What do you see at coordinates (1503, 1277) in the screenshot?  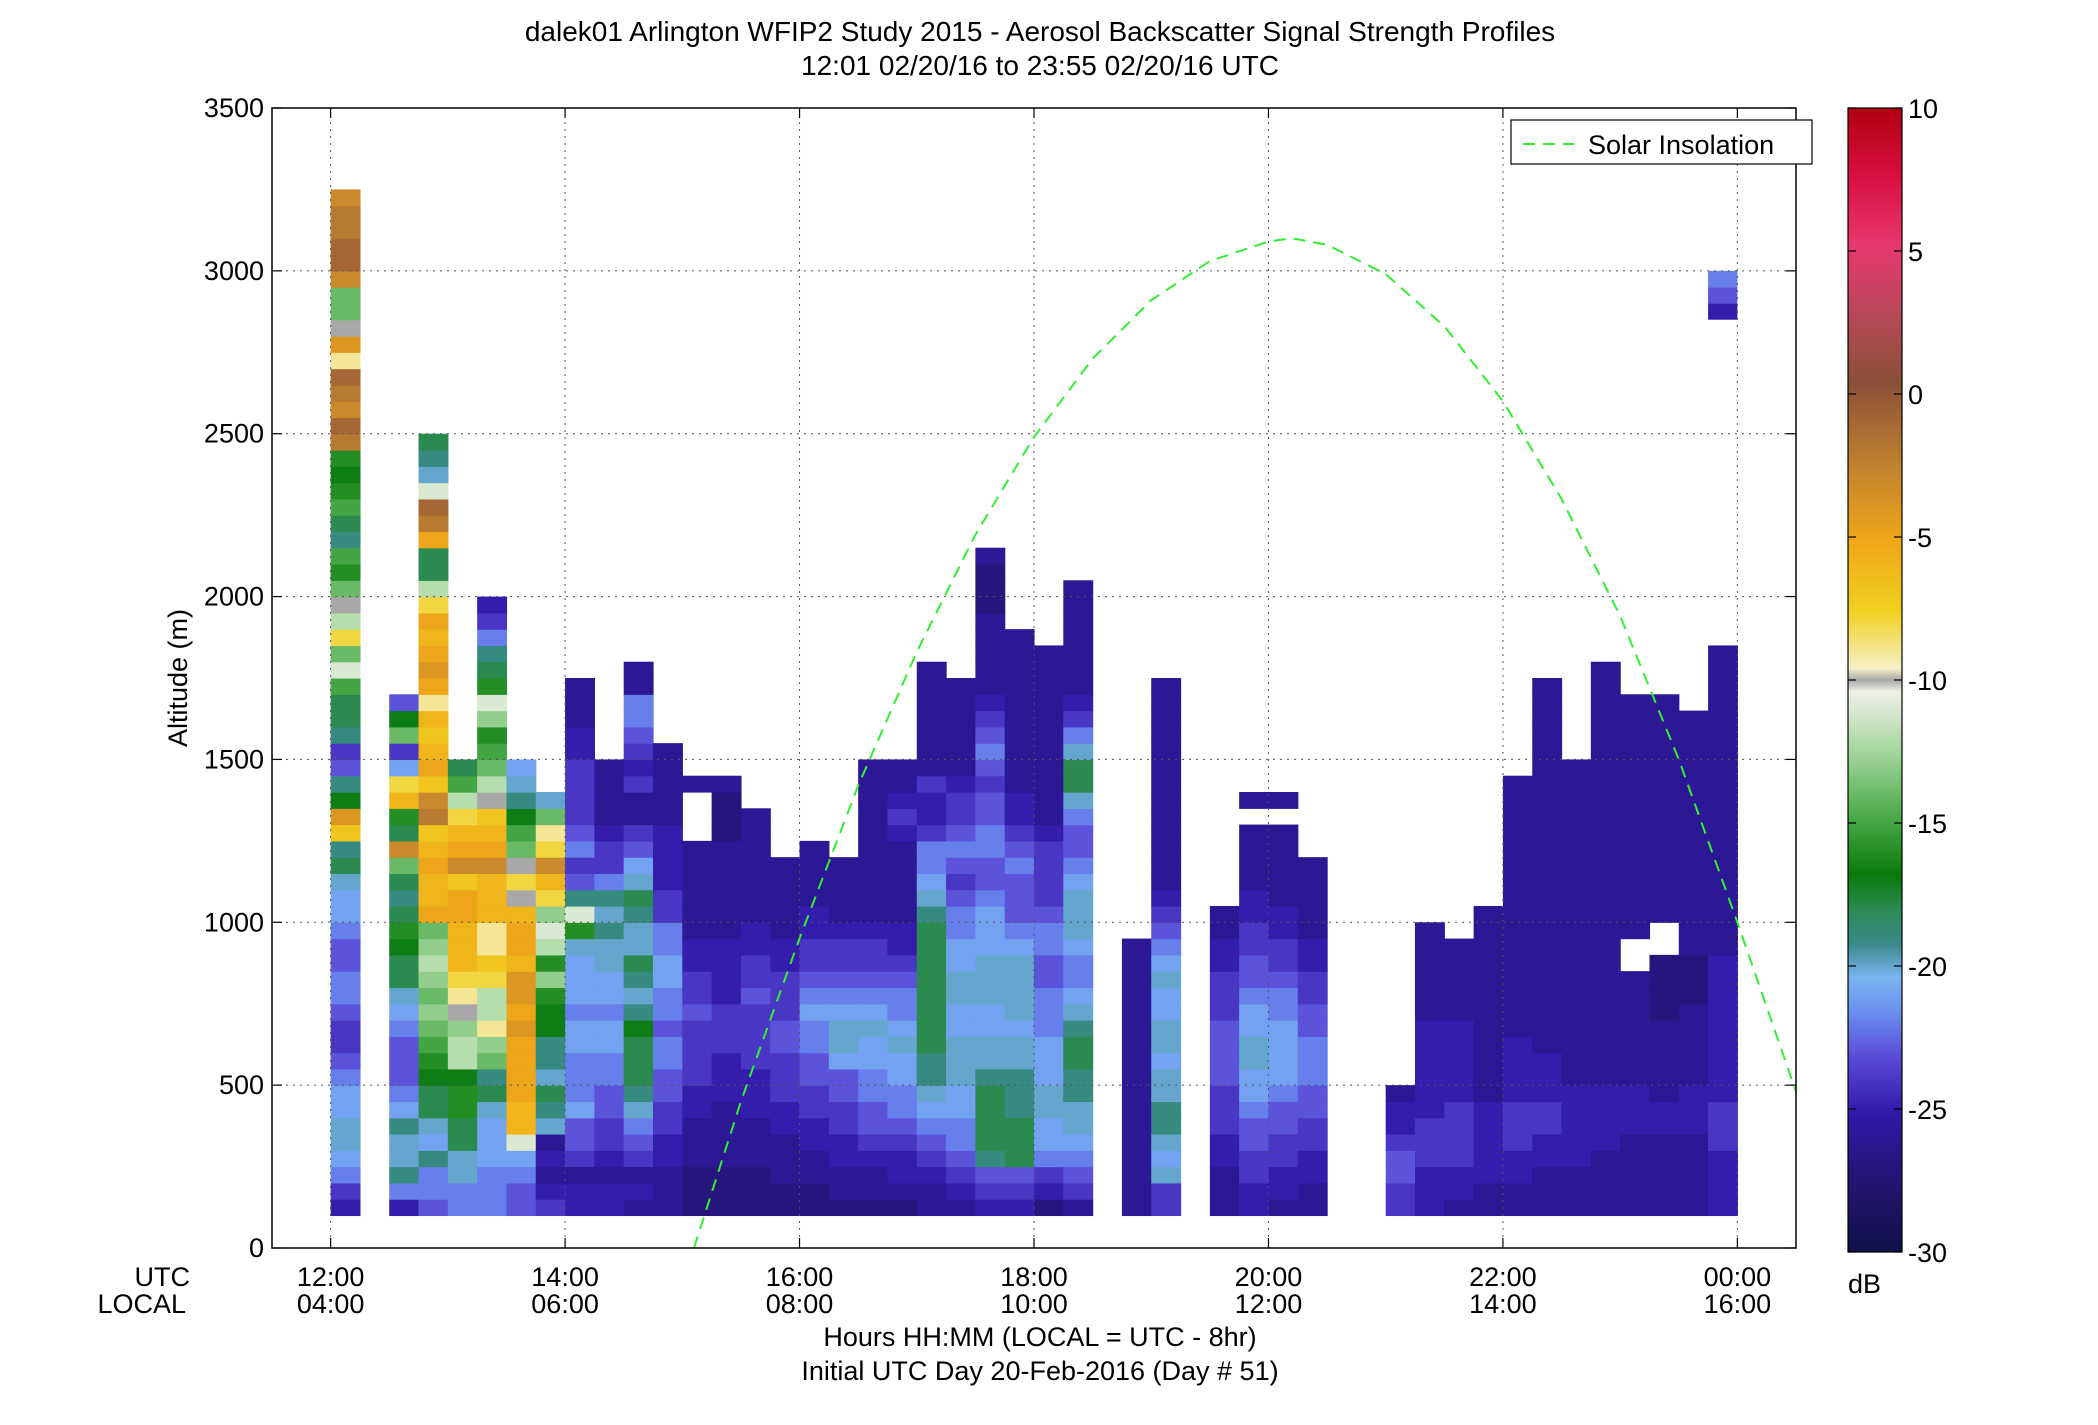 I see `x-tick-label-utc: 22:00` at bounding box center [1503, 1277].